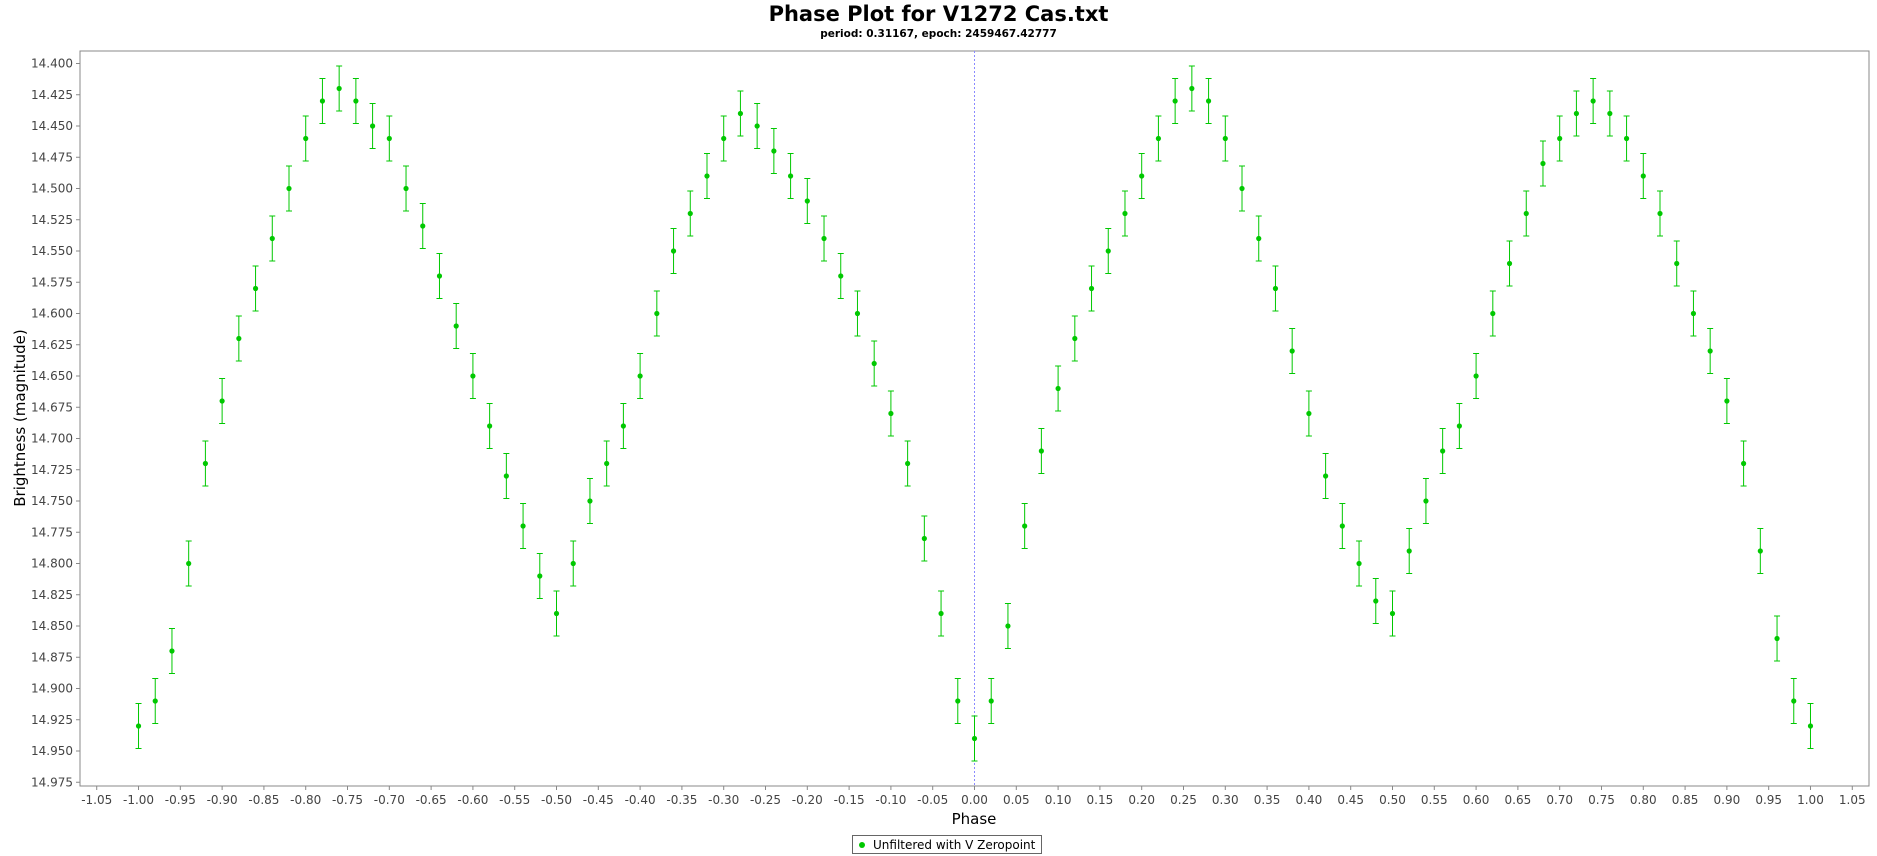 The image size is (1877, 856). What do you see at coordinates (556, 800) in the screenshot?
I see `x-tick-label: -0.50` at bounding box center [556, 800].